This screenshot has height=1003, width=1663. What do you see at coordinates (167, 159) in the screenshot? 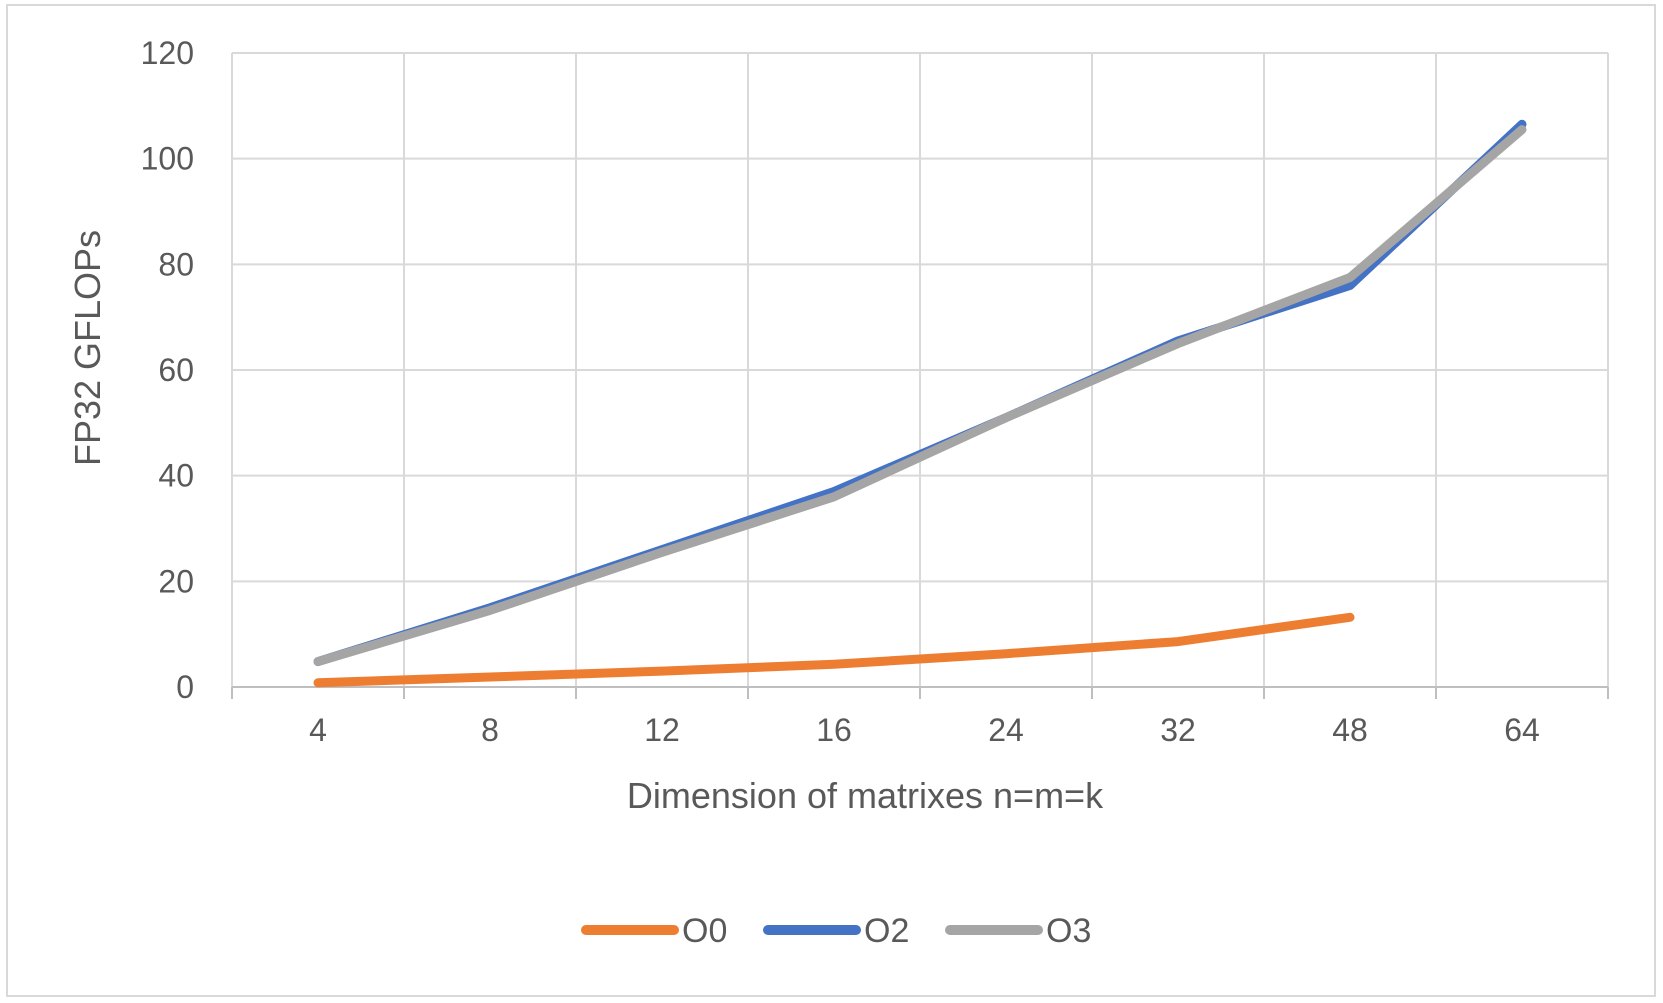
I see `y-tick-label: 100` at bounding box center [167, 159].